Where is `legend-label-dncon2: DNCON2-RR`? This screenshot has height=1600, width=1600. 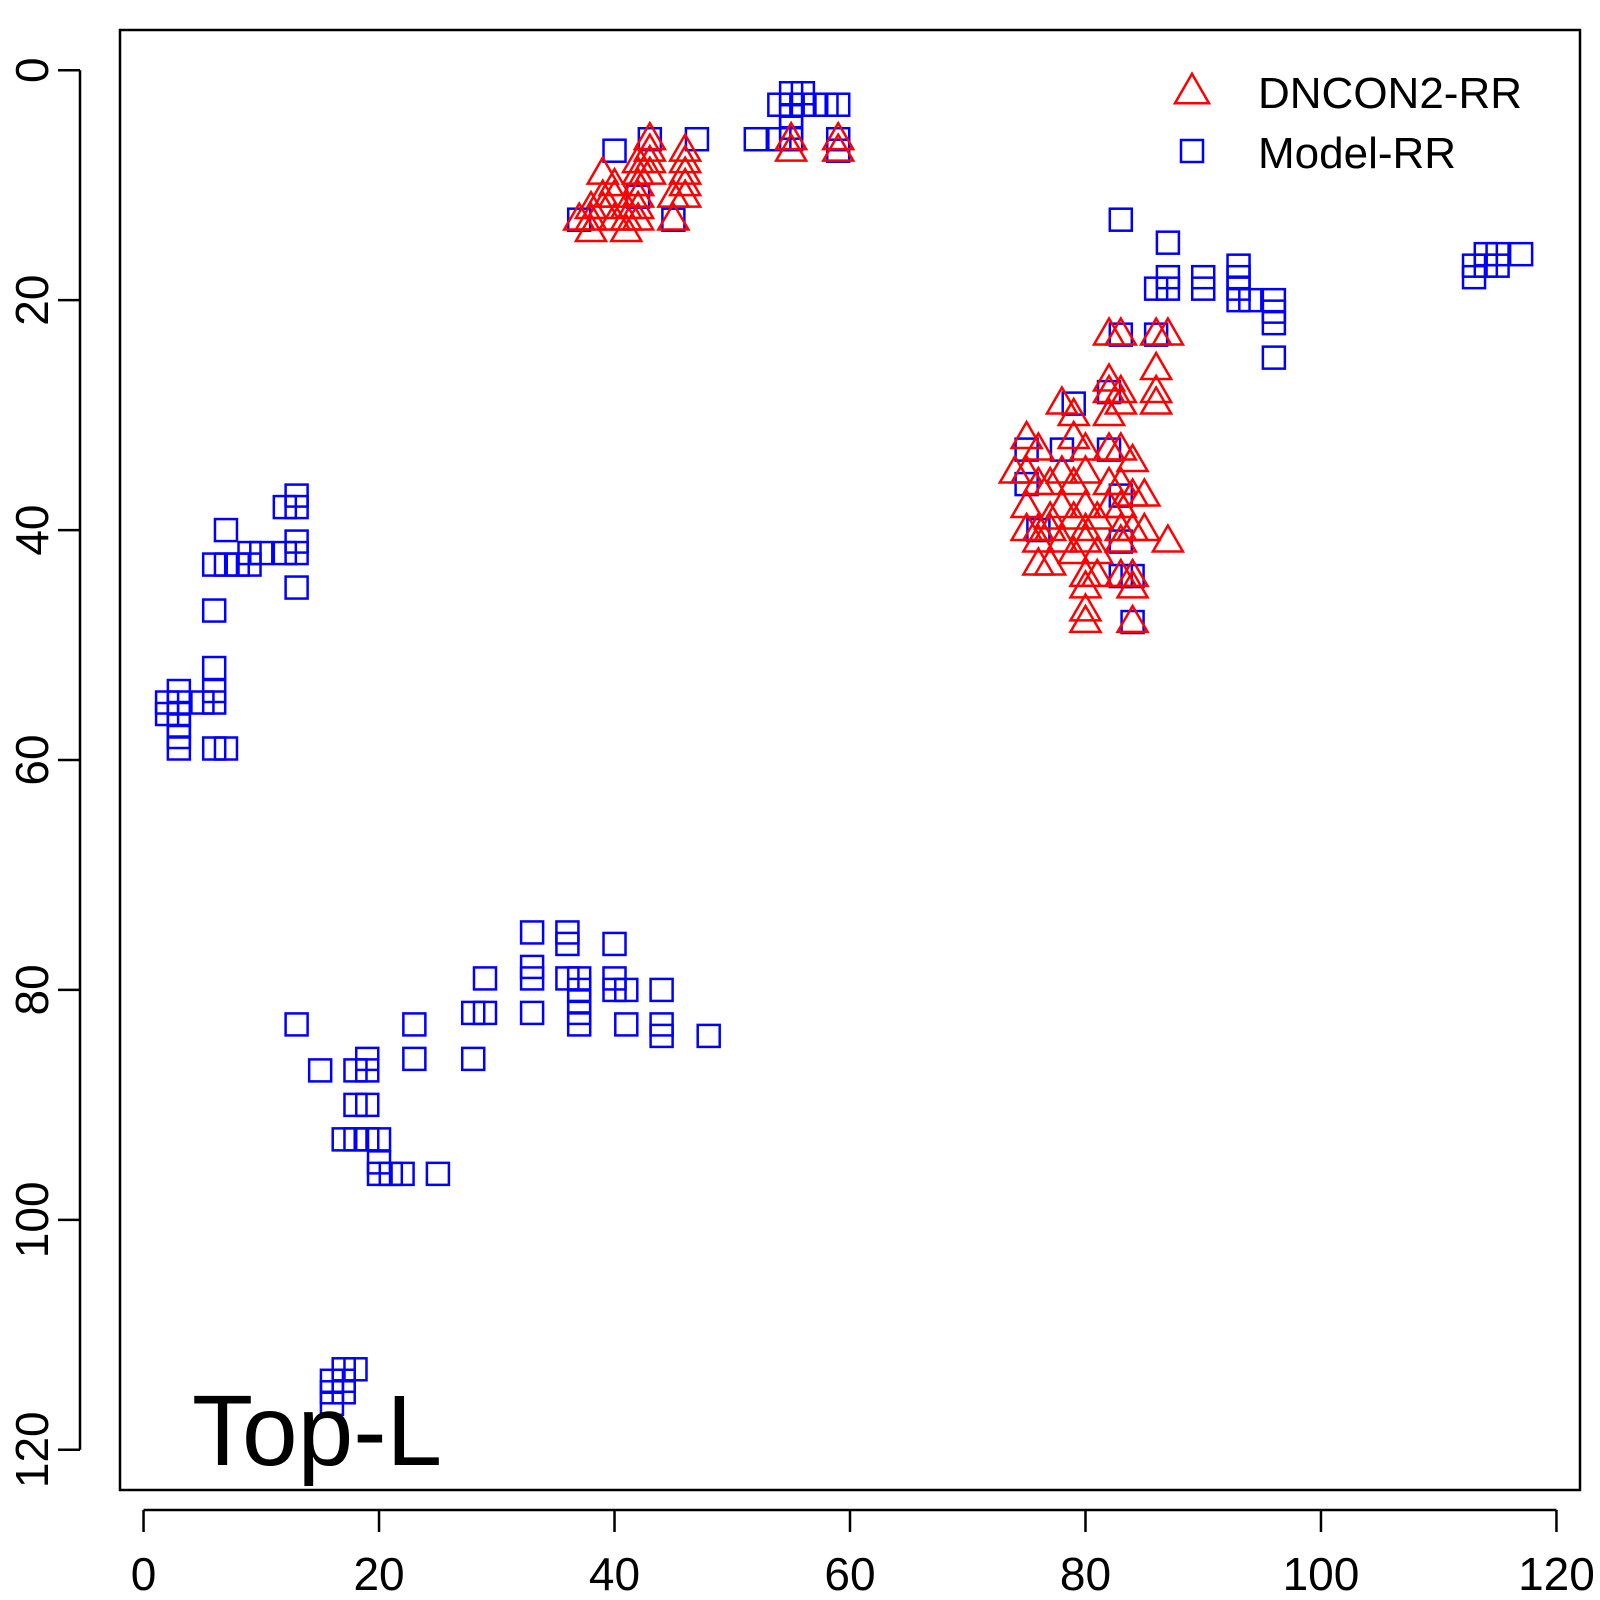 legend-label-dncon2: DNCON2-RR is located at coordinates (1390, 93).